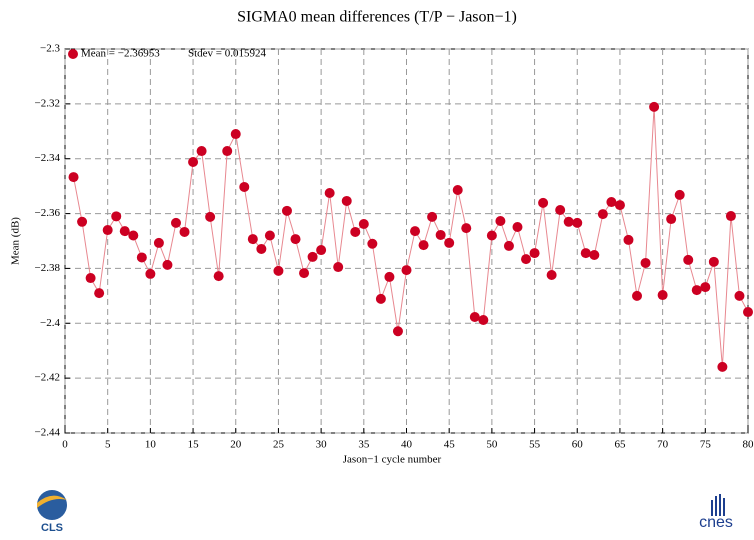 The height and width of the screenshot is (540, 754). Describe the element at coordinates (620, 445) in the screenshot. I see `x-tick-label: 65` at that location.